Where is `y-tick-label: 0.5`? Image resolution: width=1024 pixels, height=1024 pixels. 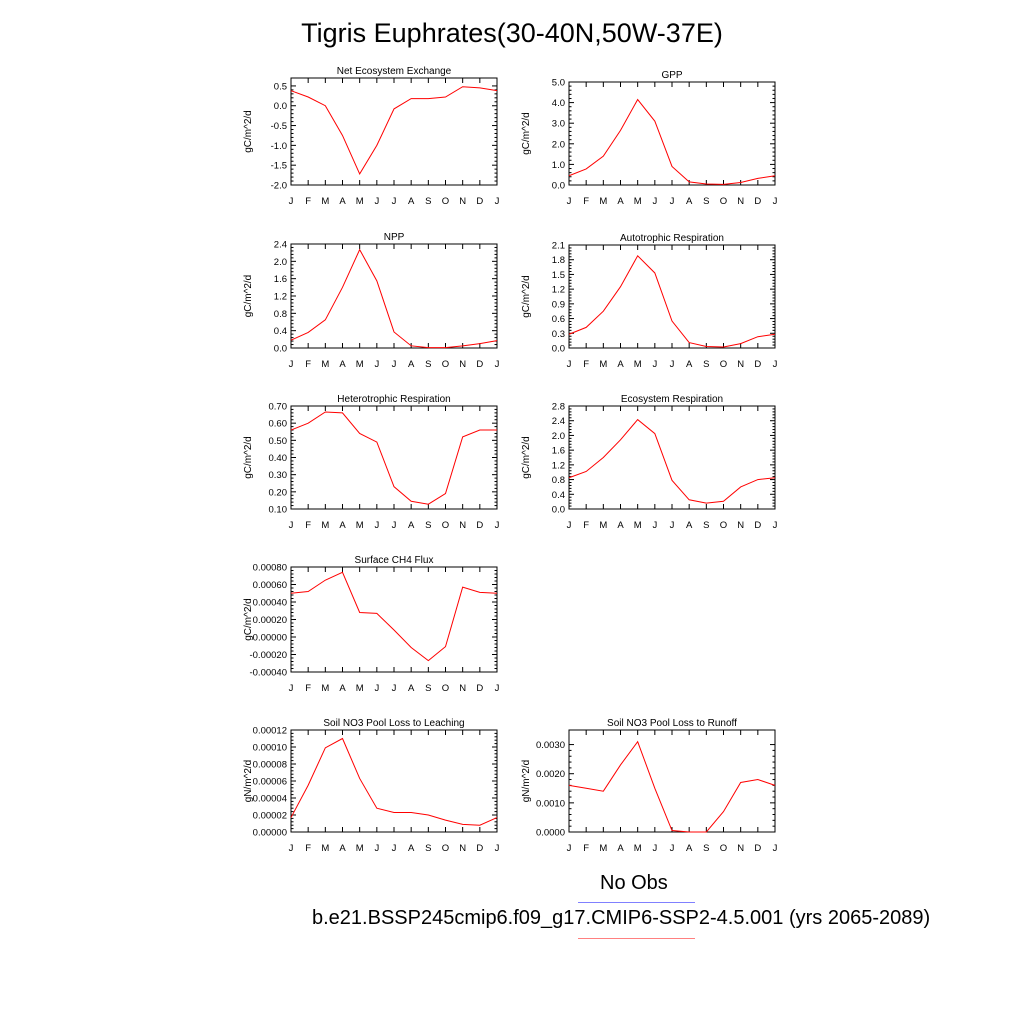 y-tick-label: 0.5 is located at coordinates (280, 86).